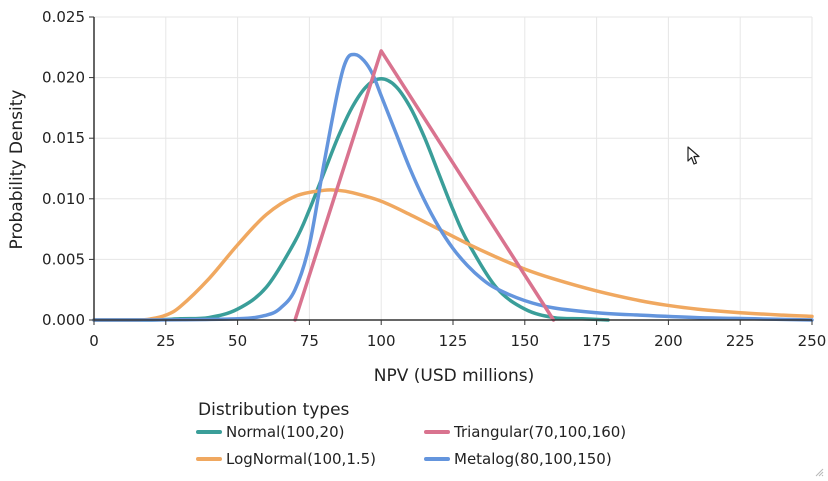 The image size is (828, 481). I want to click on x-tick-label: 250, so click(812, 341).